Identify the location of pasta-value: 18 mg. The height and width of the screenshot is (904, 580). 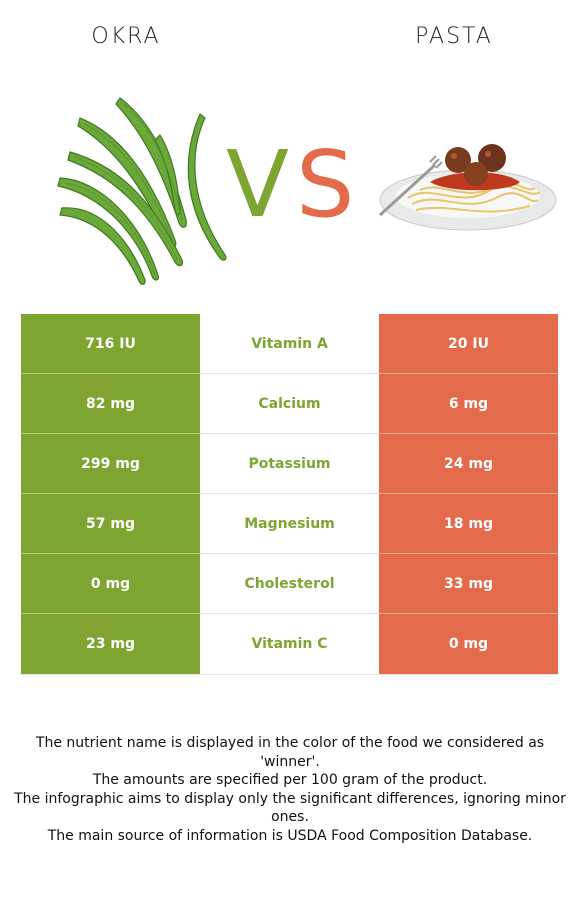
(468, 524).